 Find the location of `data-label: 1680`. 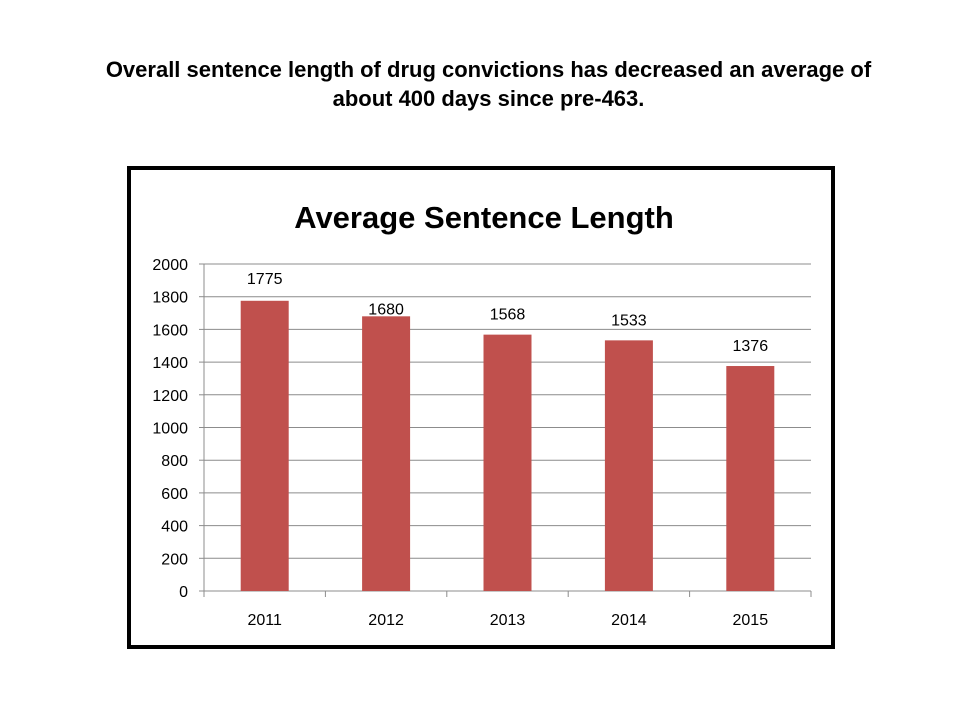

data-label: 1680 is located at coordinates (386, 309).